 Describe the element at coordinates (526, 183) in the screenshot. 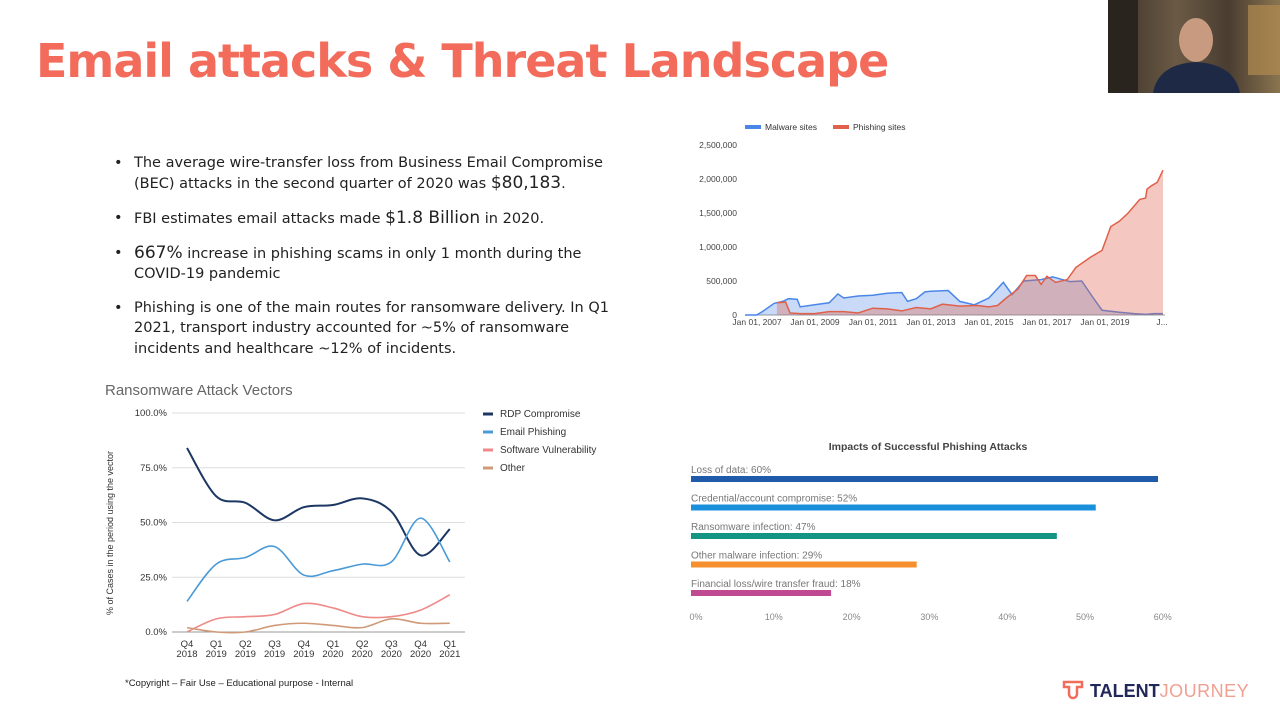

I see `bullet-highlight: $80,183` at that location.